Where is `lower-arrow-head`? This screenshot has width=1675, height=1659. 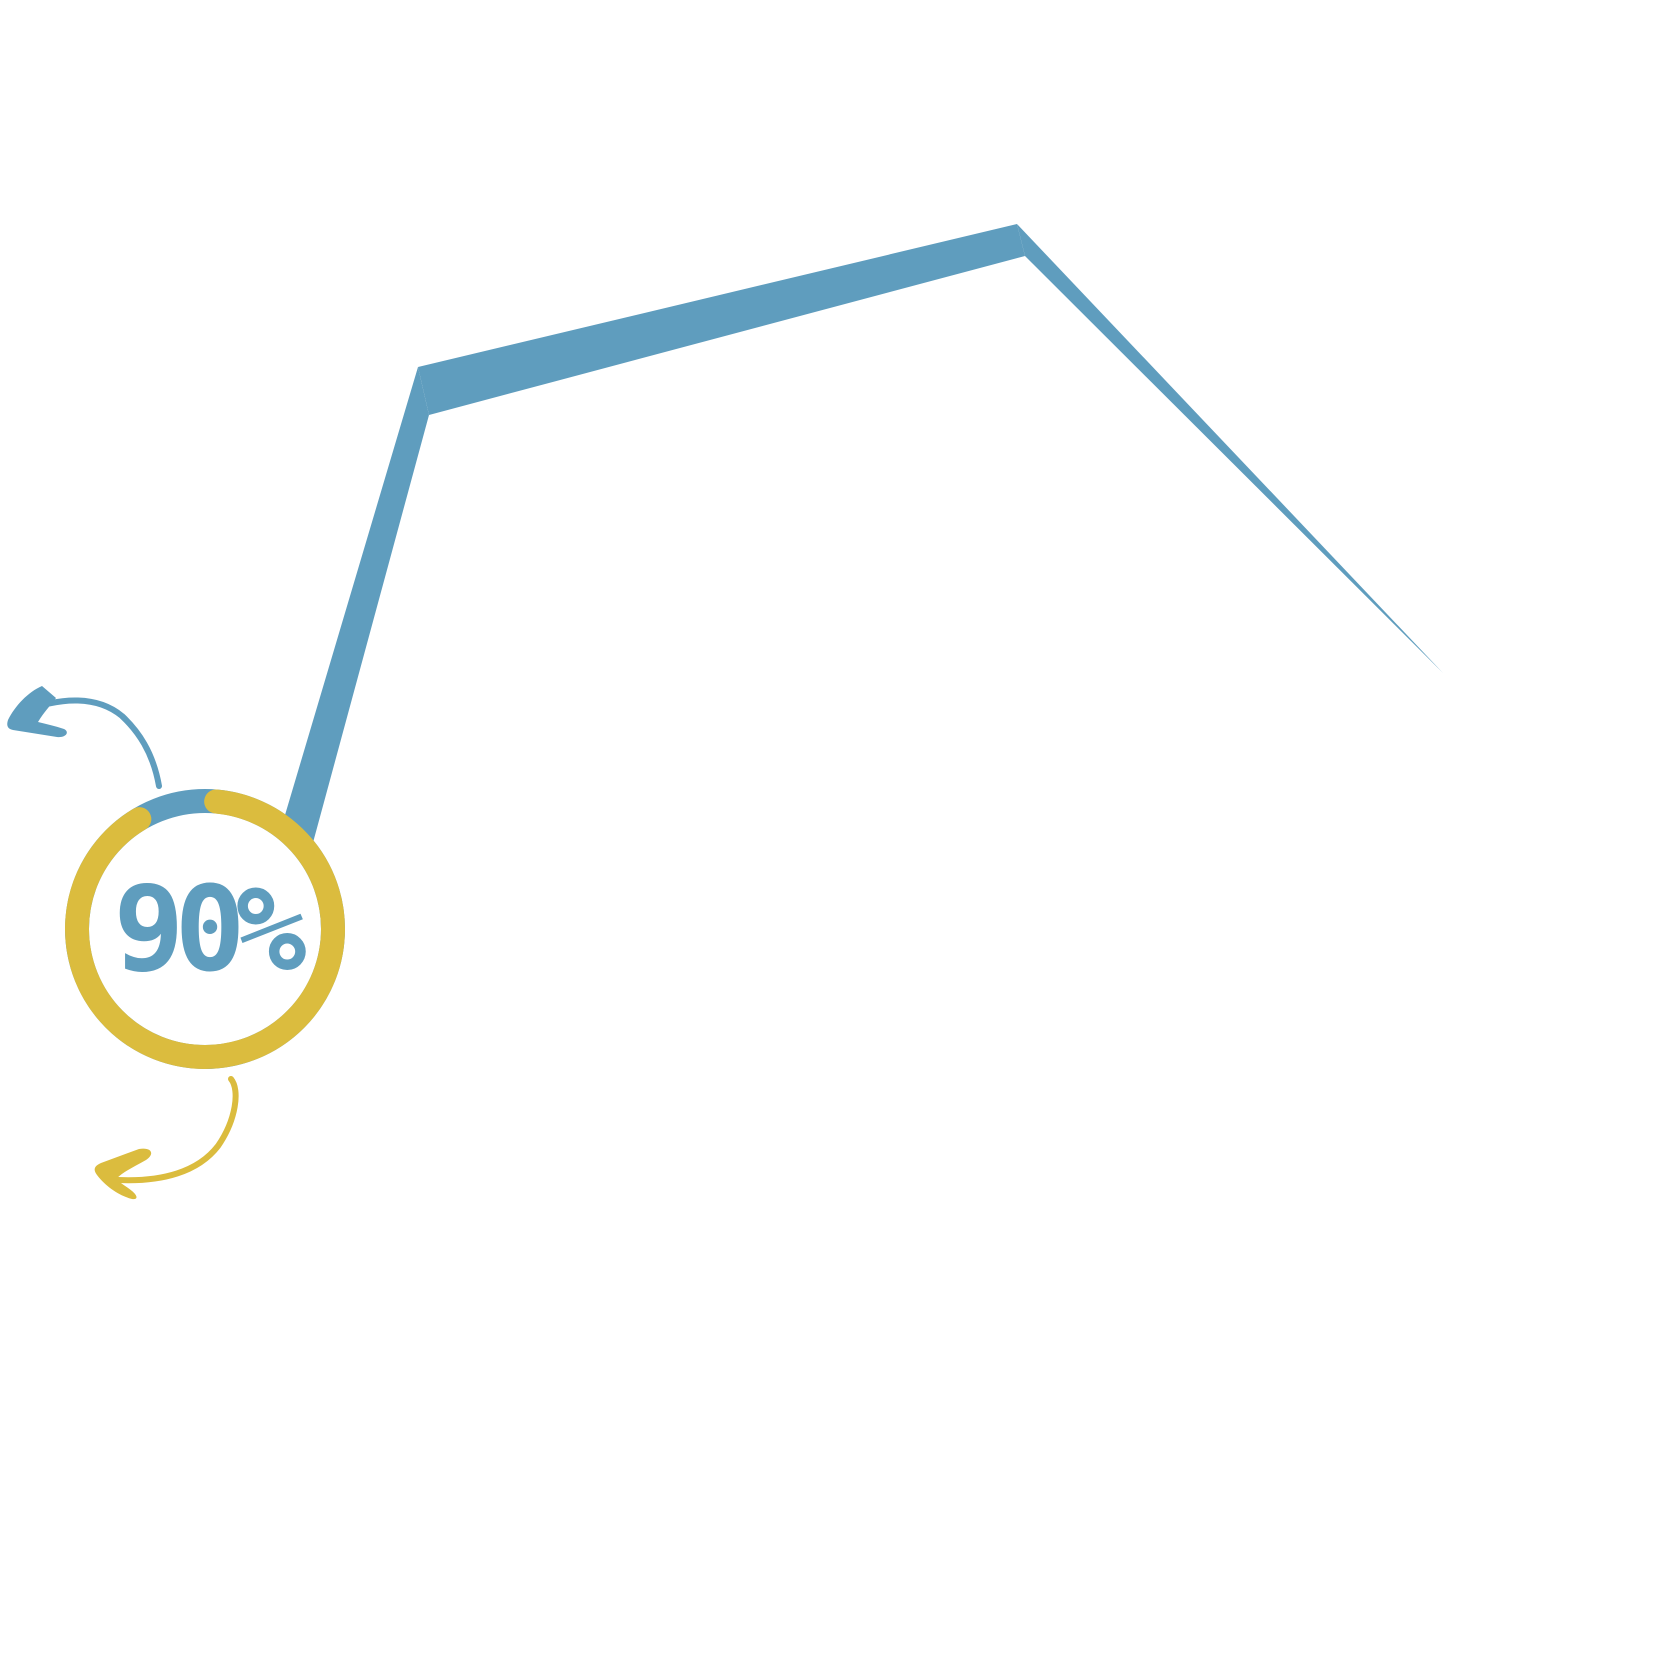
lower-arrow-head is located at coordinates (123, 1174).